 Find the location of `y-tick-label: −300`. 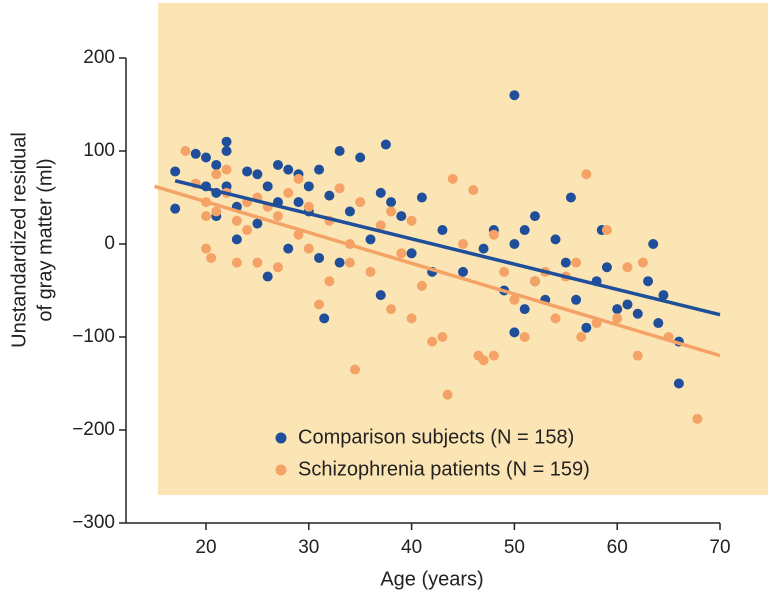

y-tick-label: −300 is located at coordinates (93, 522).